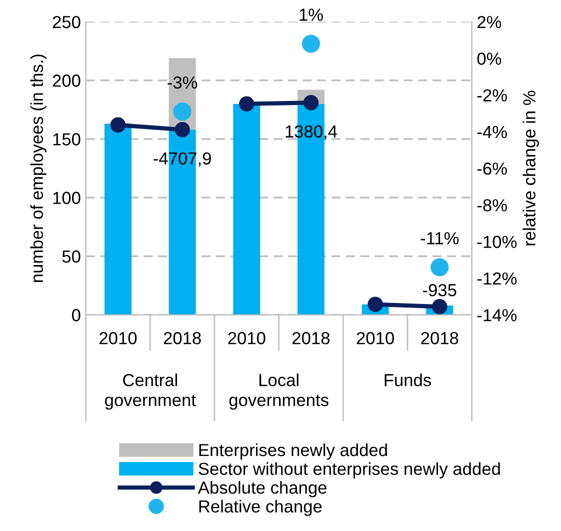  I want to click on y2-tick-label: -4%, so click(492, 132).